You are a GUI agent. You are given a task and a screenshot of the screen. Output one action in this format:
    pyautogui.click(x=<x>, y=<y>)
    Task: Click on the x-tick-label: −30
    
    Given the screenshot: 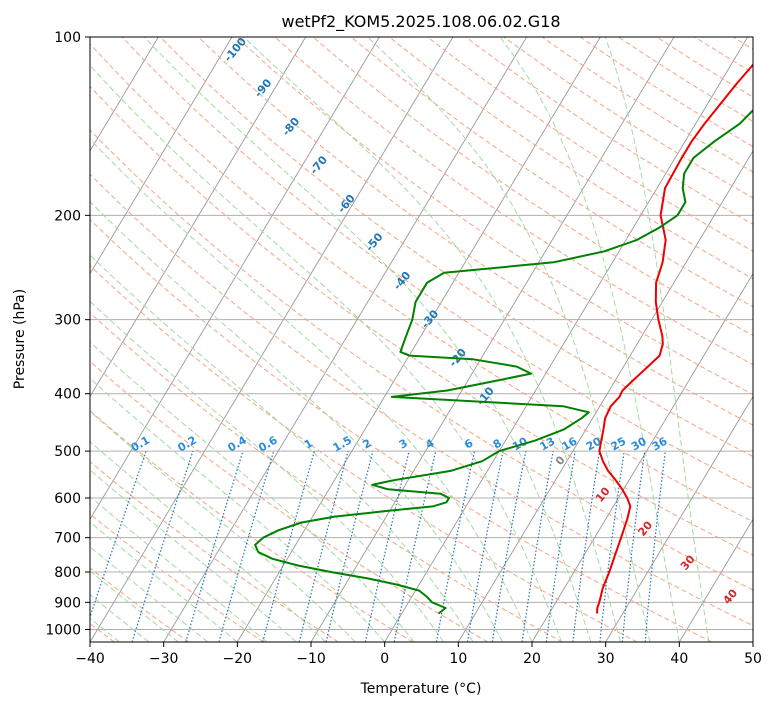 What is the action you would take?
    pyautogui.click(x=164, y=659)
    